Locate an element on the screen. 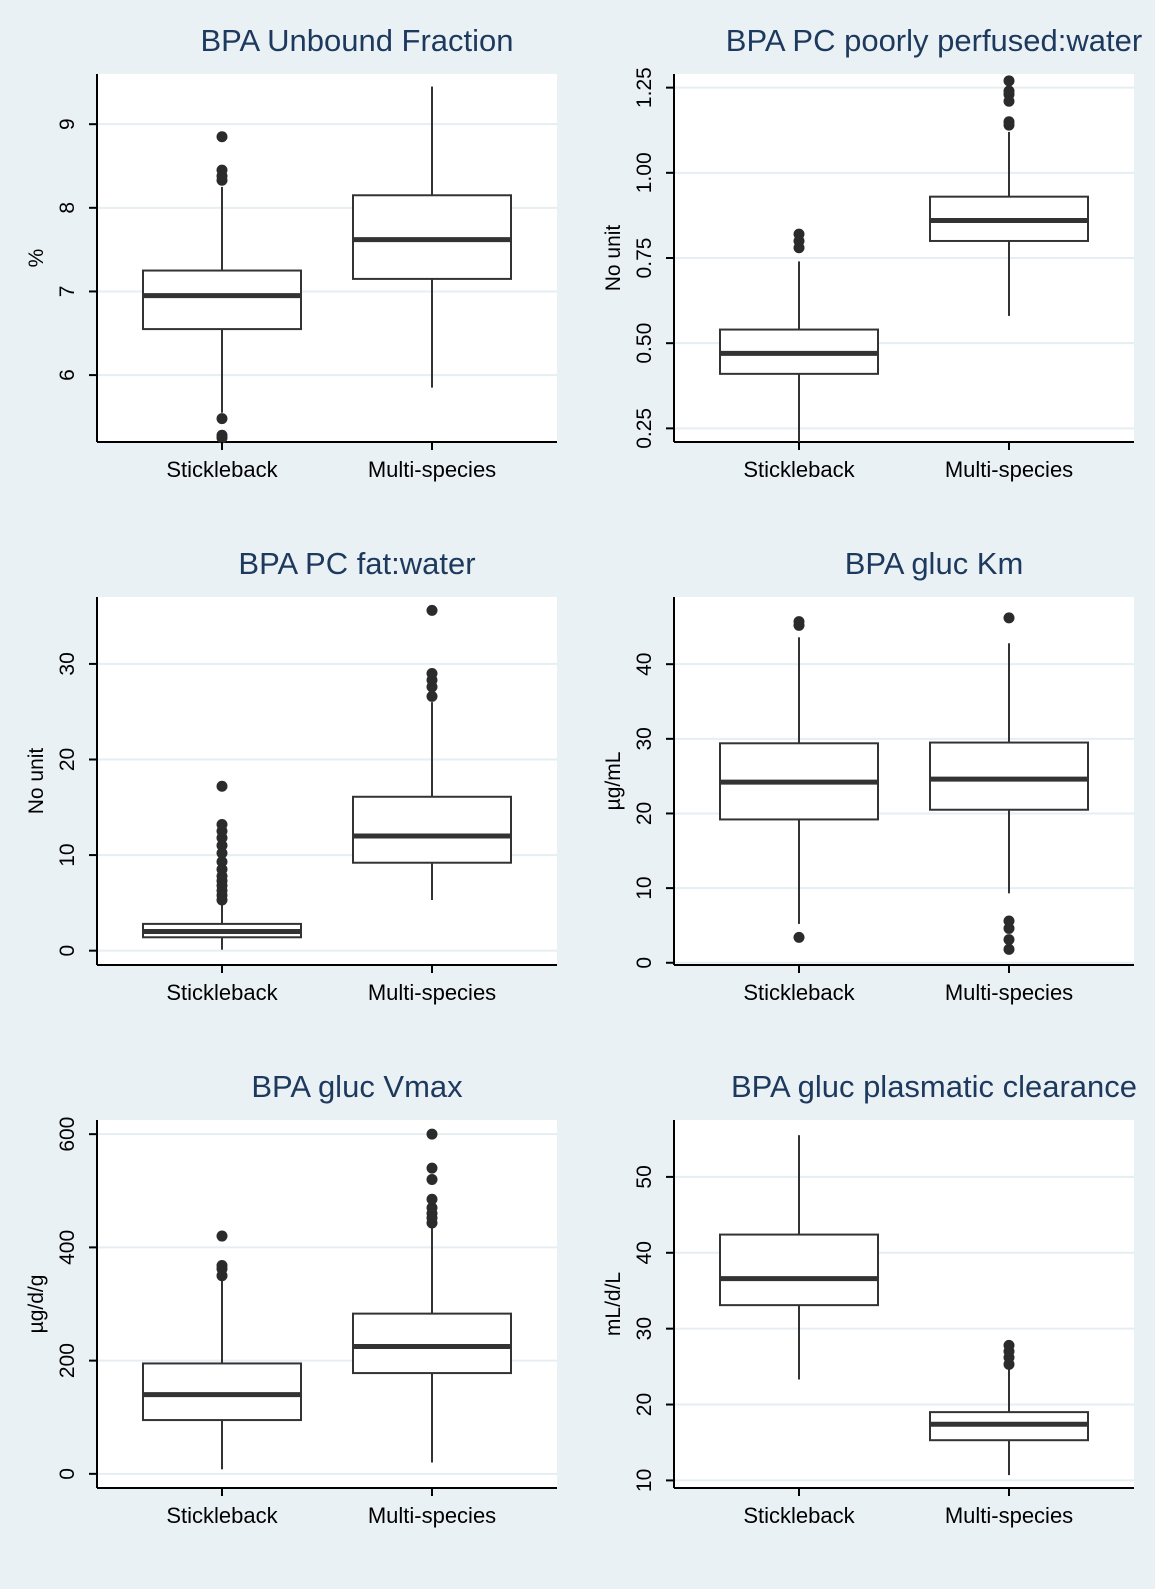  y-tick-label: 1.00 is located at coordinates (644, 172).